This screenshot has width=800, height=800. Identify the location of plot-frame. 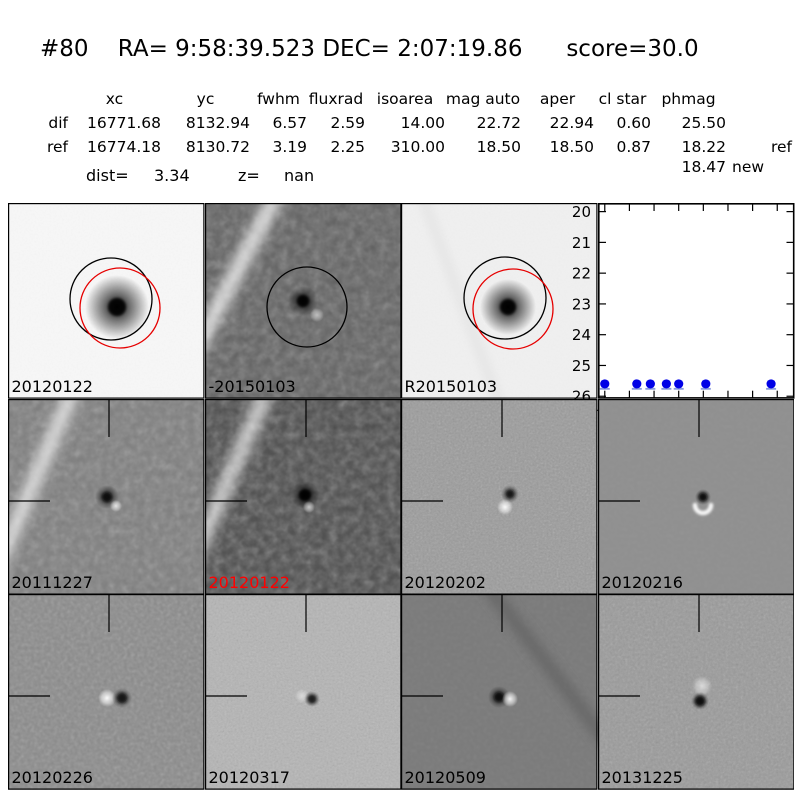
(695, 301).